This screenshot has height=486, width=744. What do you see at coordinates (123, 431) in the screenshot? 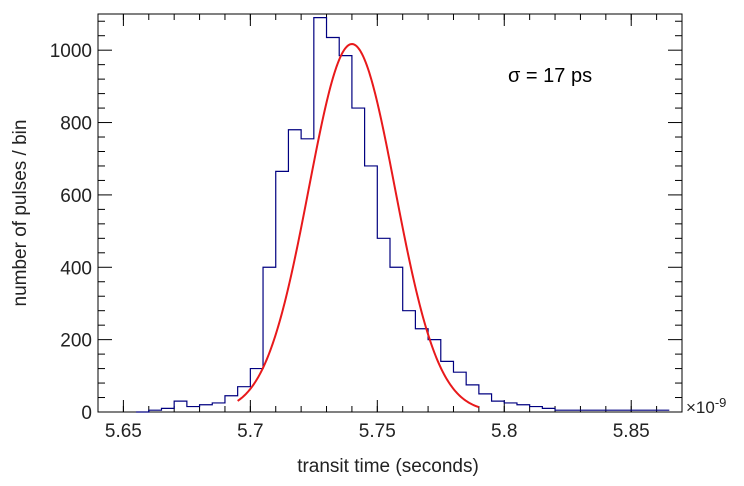
I see `x-tick-label: 5.65` at bounding box center [123, 431].